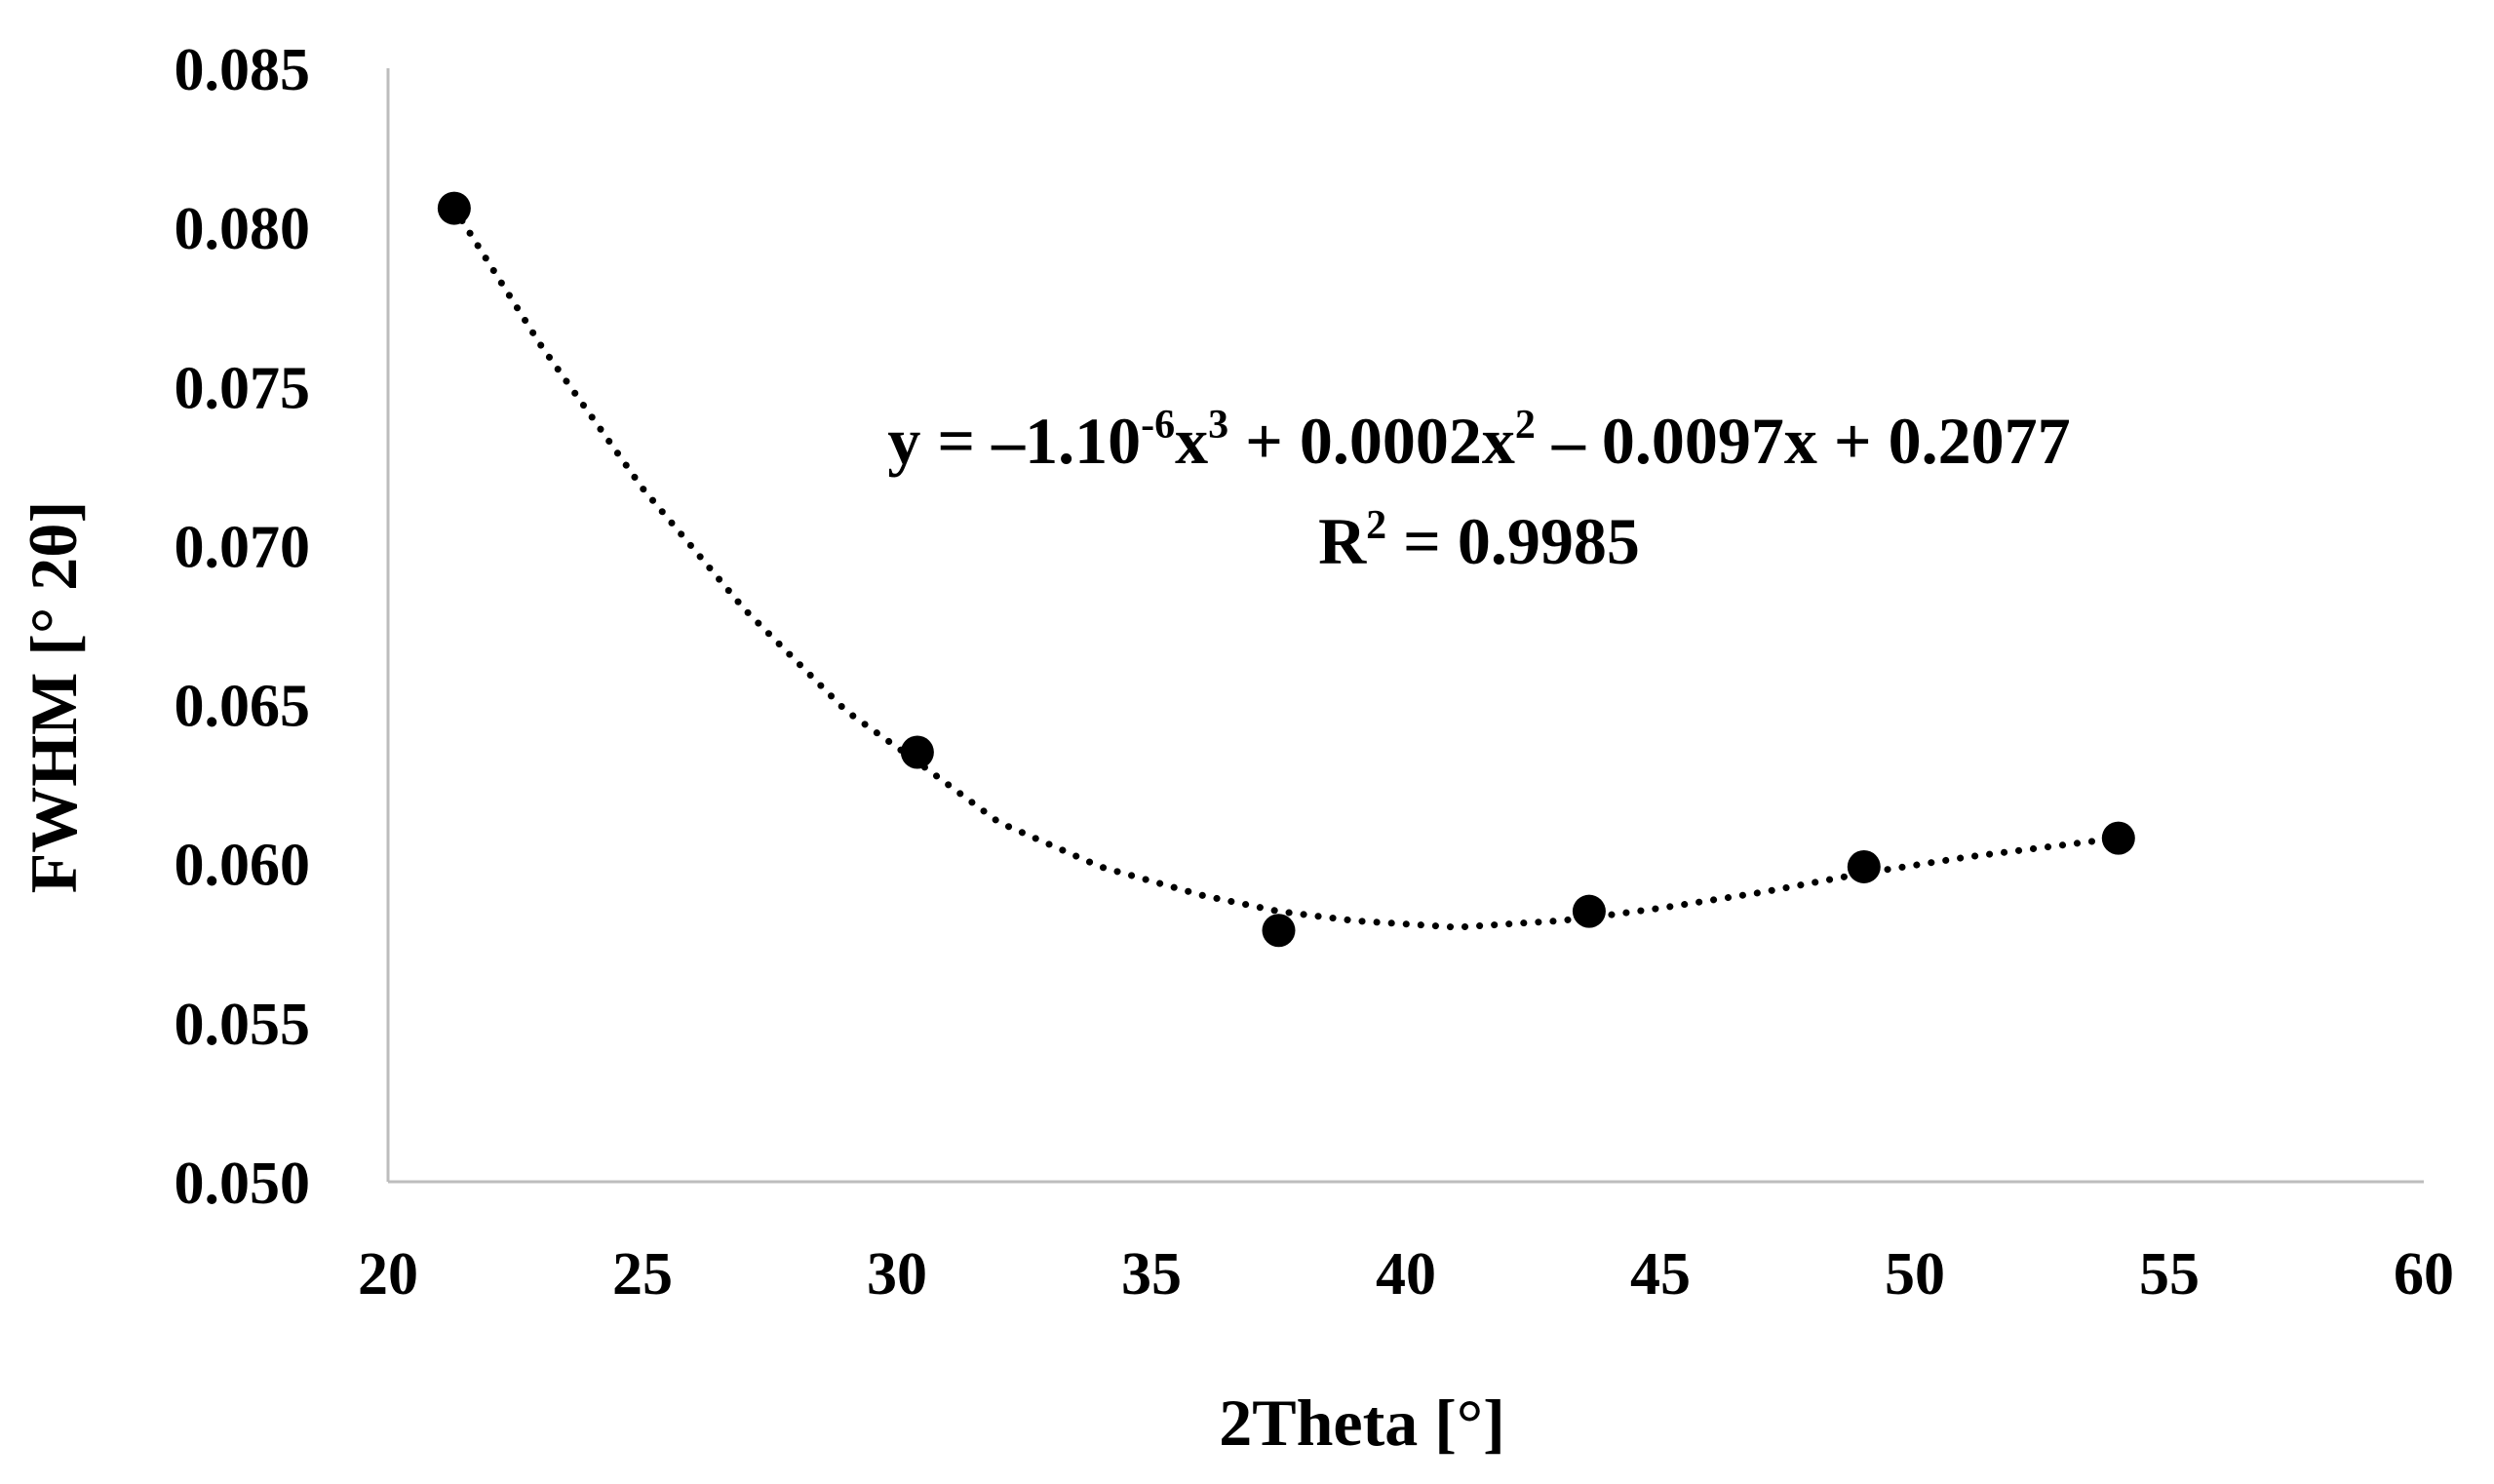 This screenshot has height=1484, width=2494. I want to click on y-tick-label: 0.085, so click(243, 70).